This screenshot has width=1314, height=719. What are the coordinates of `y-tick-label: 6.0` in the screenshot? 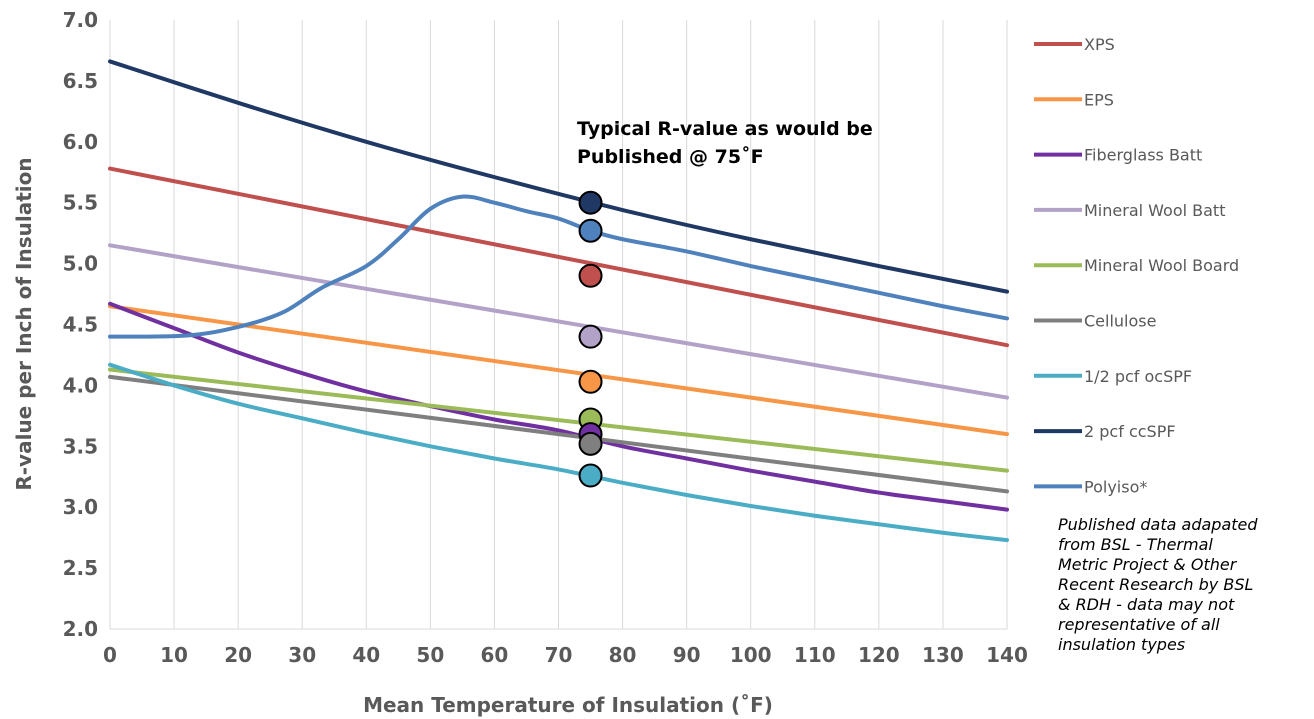 It's located at (80, 142).